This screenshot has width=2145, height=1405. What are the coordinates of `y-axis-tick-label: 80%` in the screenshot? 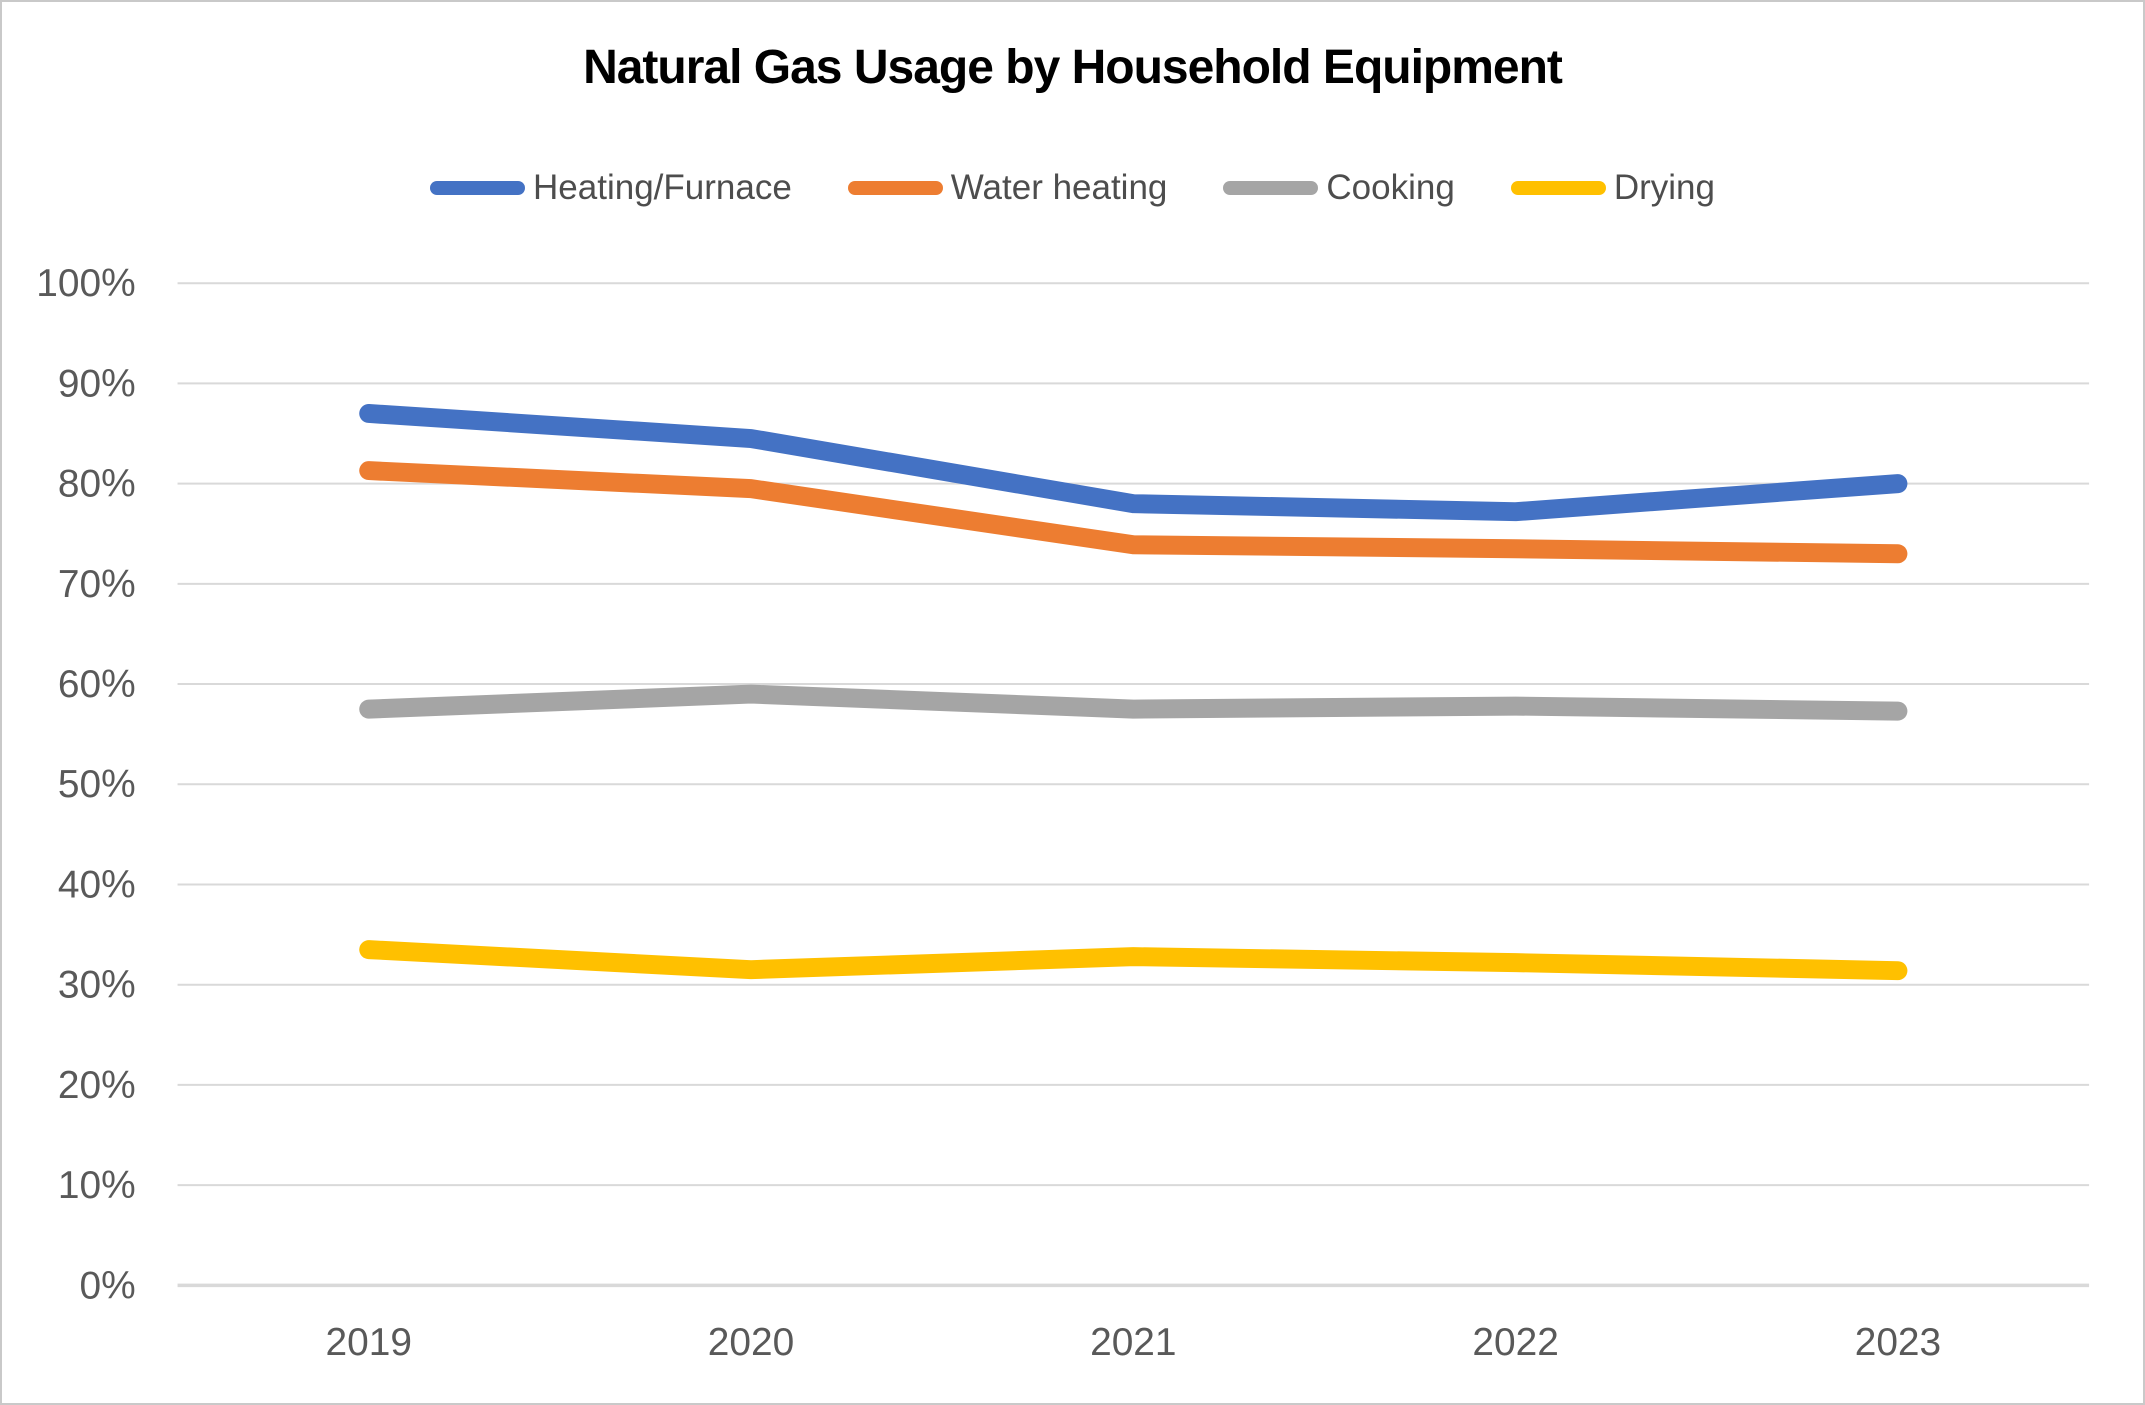 It's located at (97, 484).